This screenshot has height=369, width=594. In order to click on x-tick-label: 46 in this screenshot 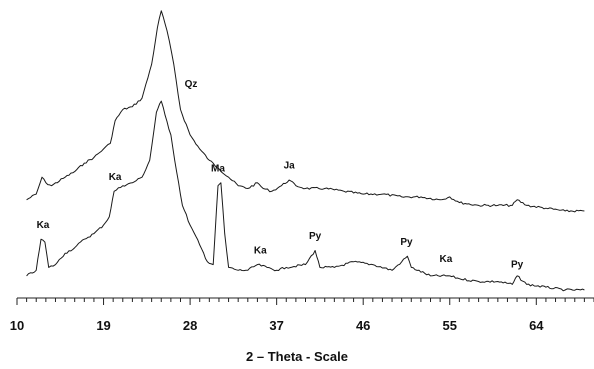, I will do `click(363, 325)`.